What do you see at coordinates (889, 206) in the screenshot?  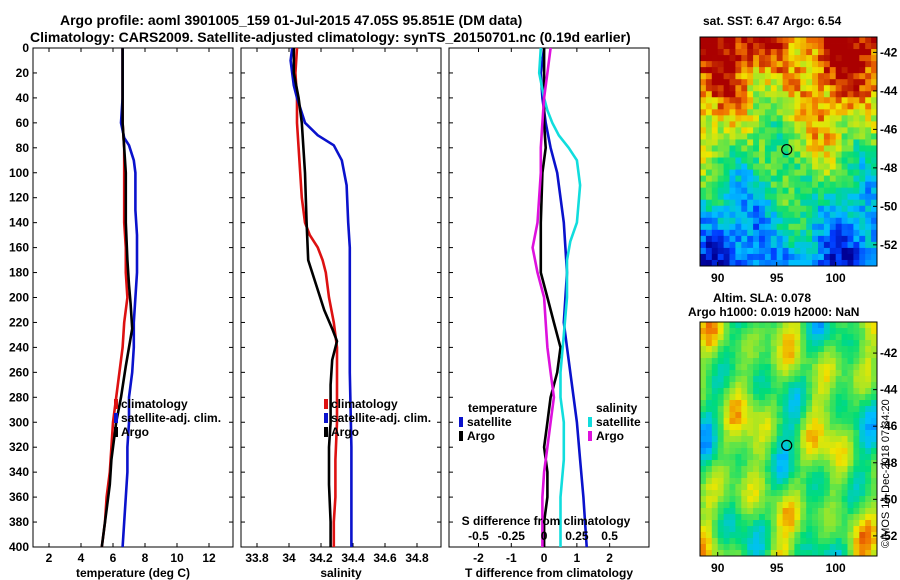 I see `sst_map-ytick-label: -50` at bounding box center [889, 206].